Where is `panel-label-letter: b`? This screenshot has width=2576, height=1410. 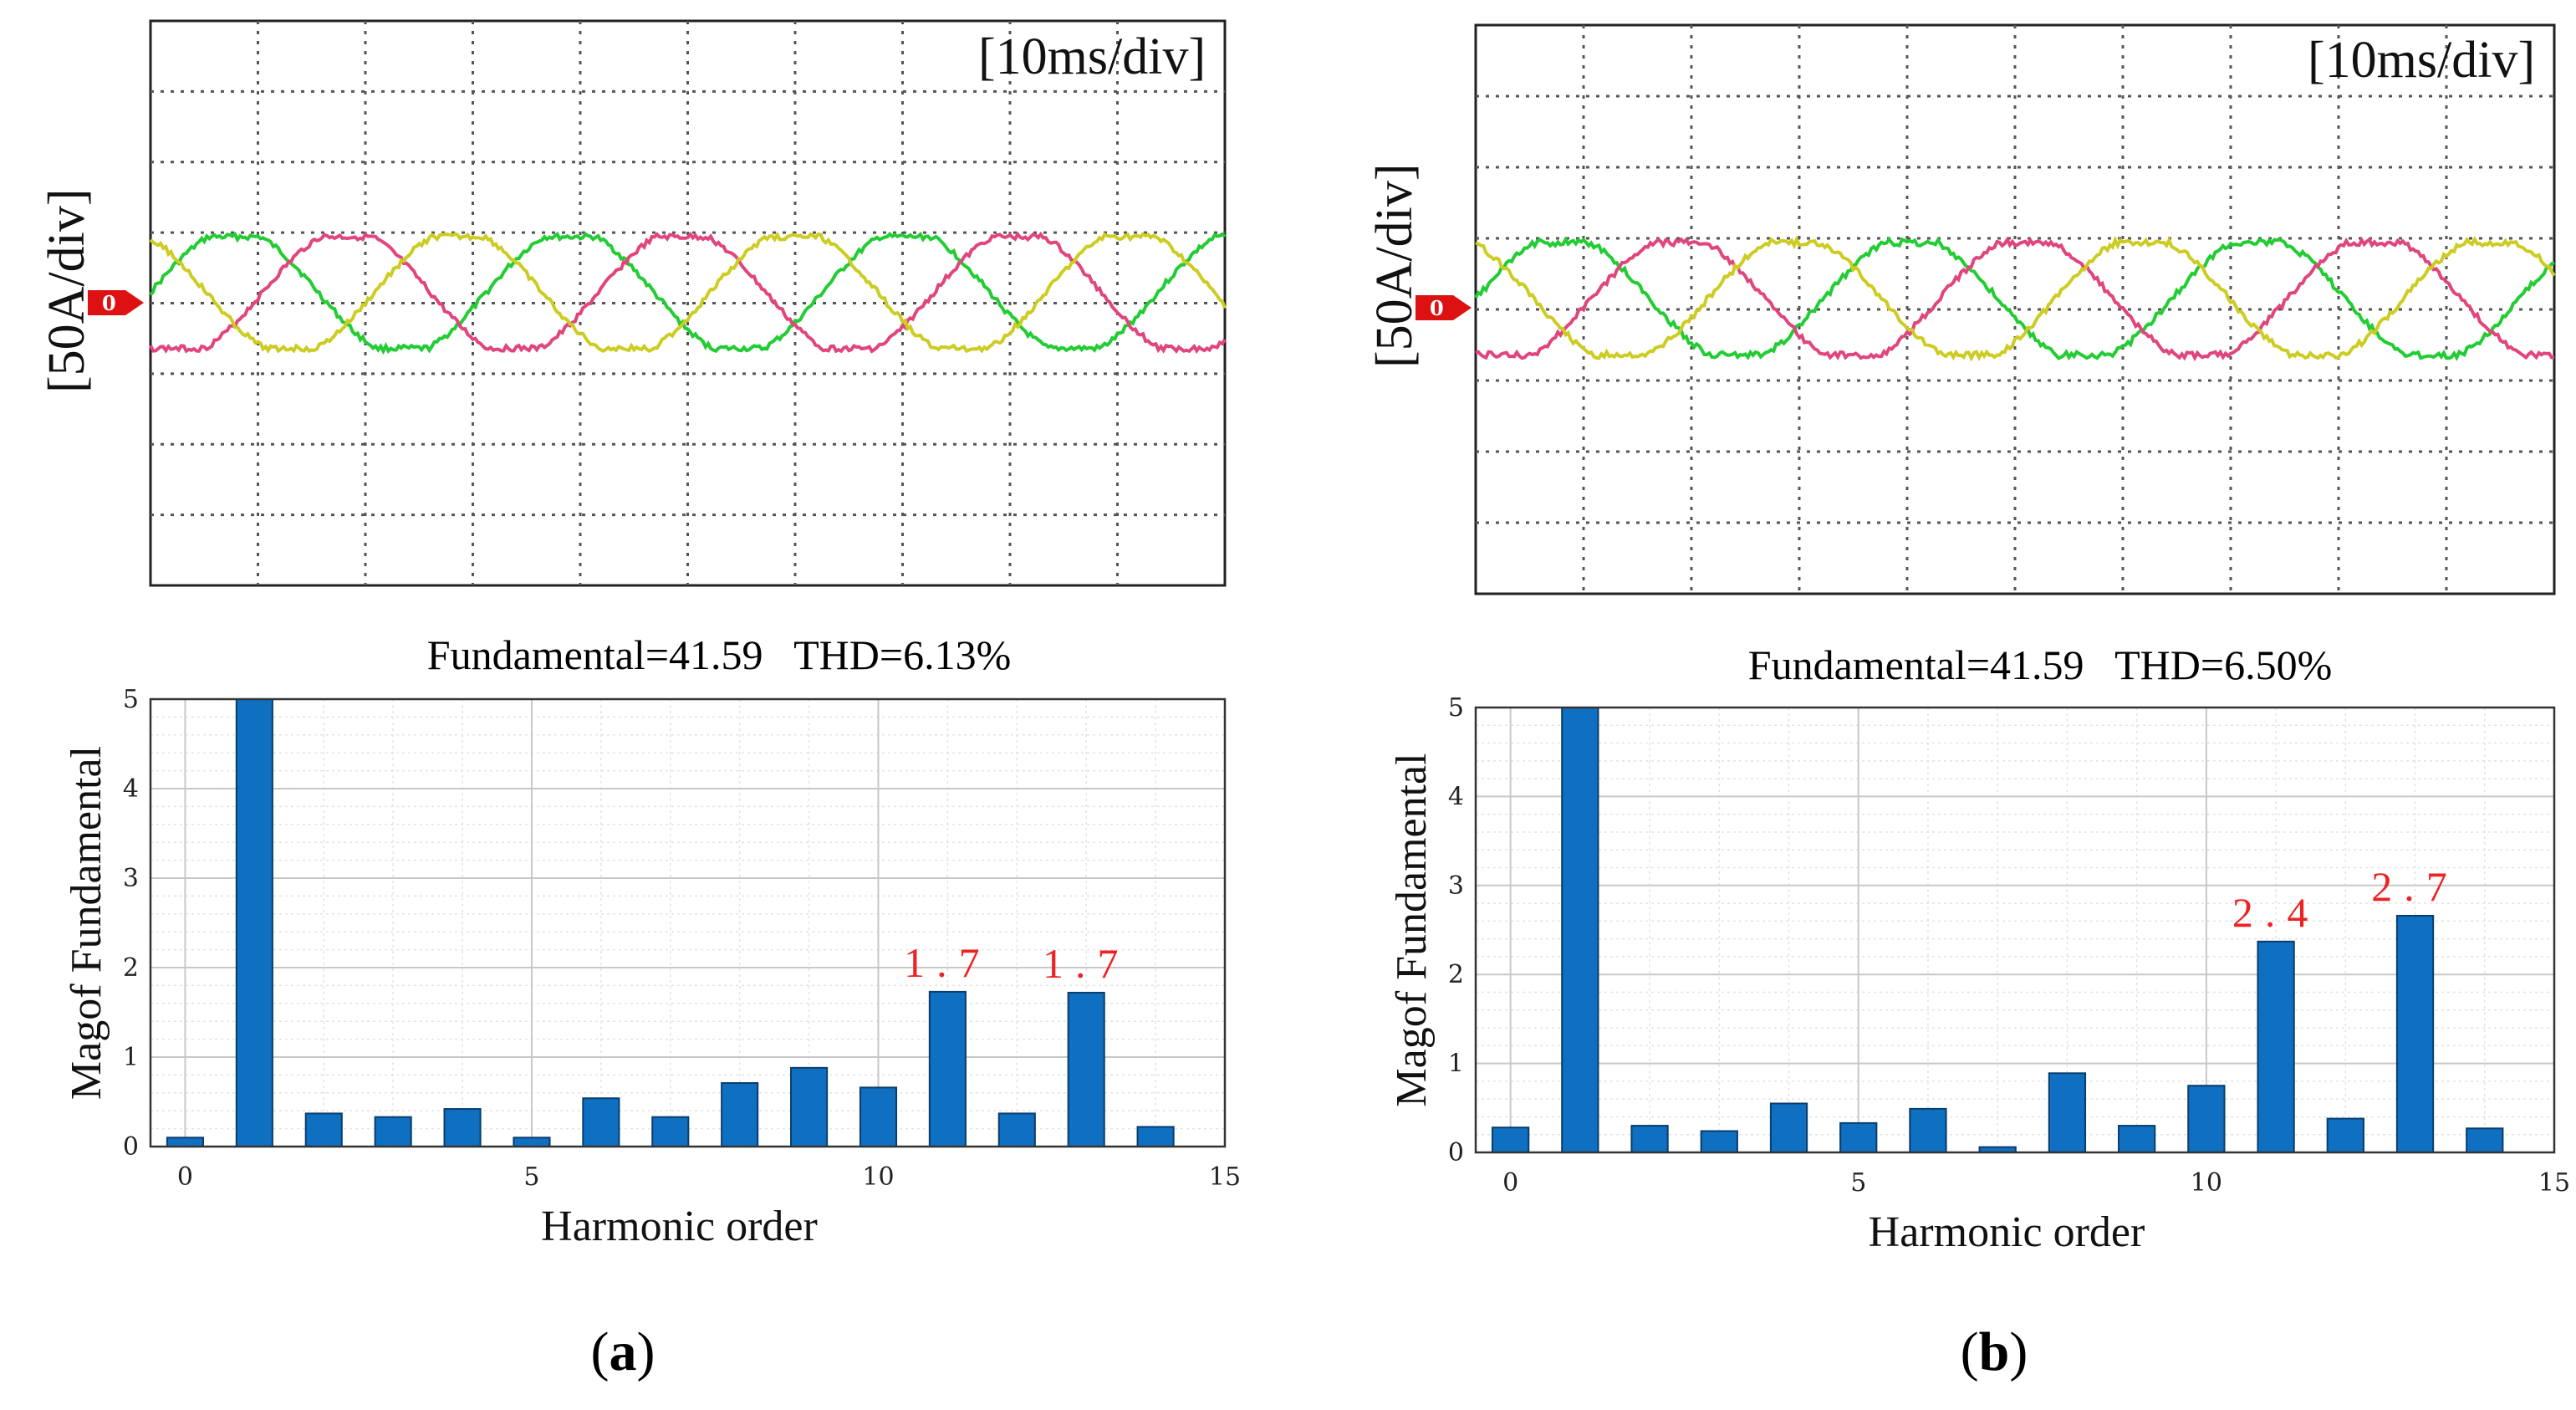 panel-label-letter: b is located at coordinates (1995, 1351).